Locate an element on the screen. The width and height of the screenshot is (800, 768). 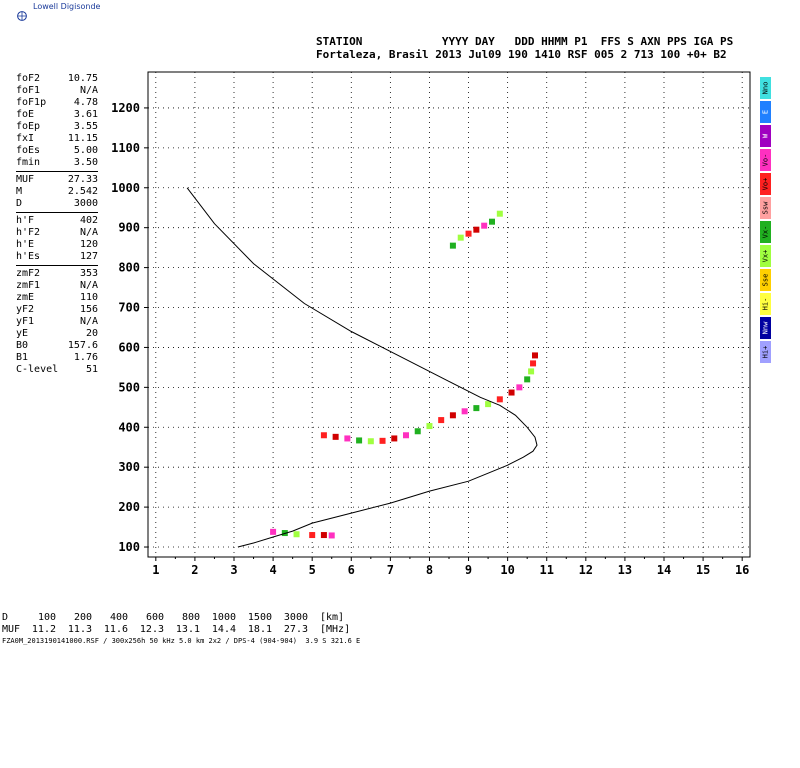
legend-swatch: Hi- is located at coordinates (765, 304).